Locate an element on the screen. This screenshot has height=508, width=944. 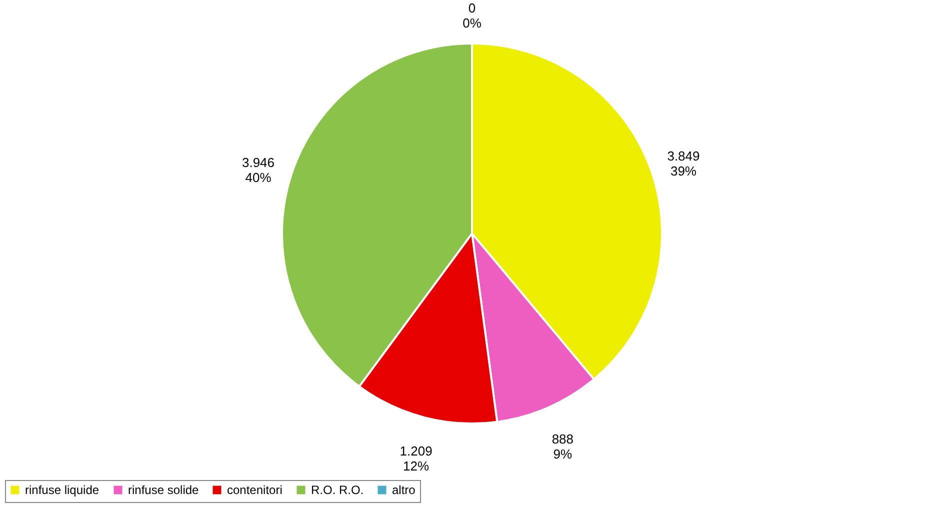
data-label: 3.849 39% is located at coordinates (683, 163).